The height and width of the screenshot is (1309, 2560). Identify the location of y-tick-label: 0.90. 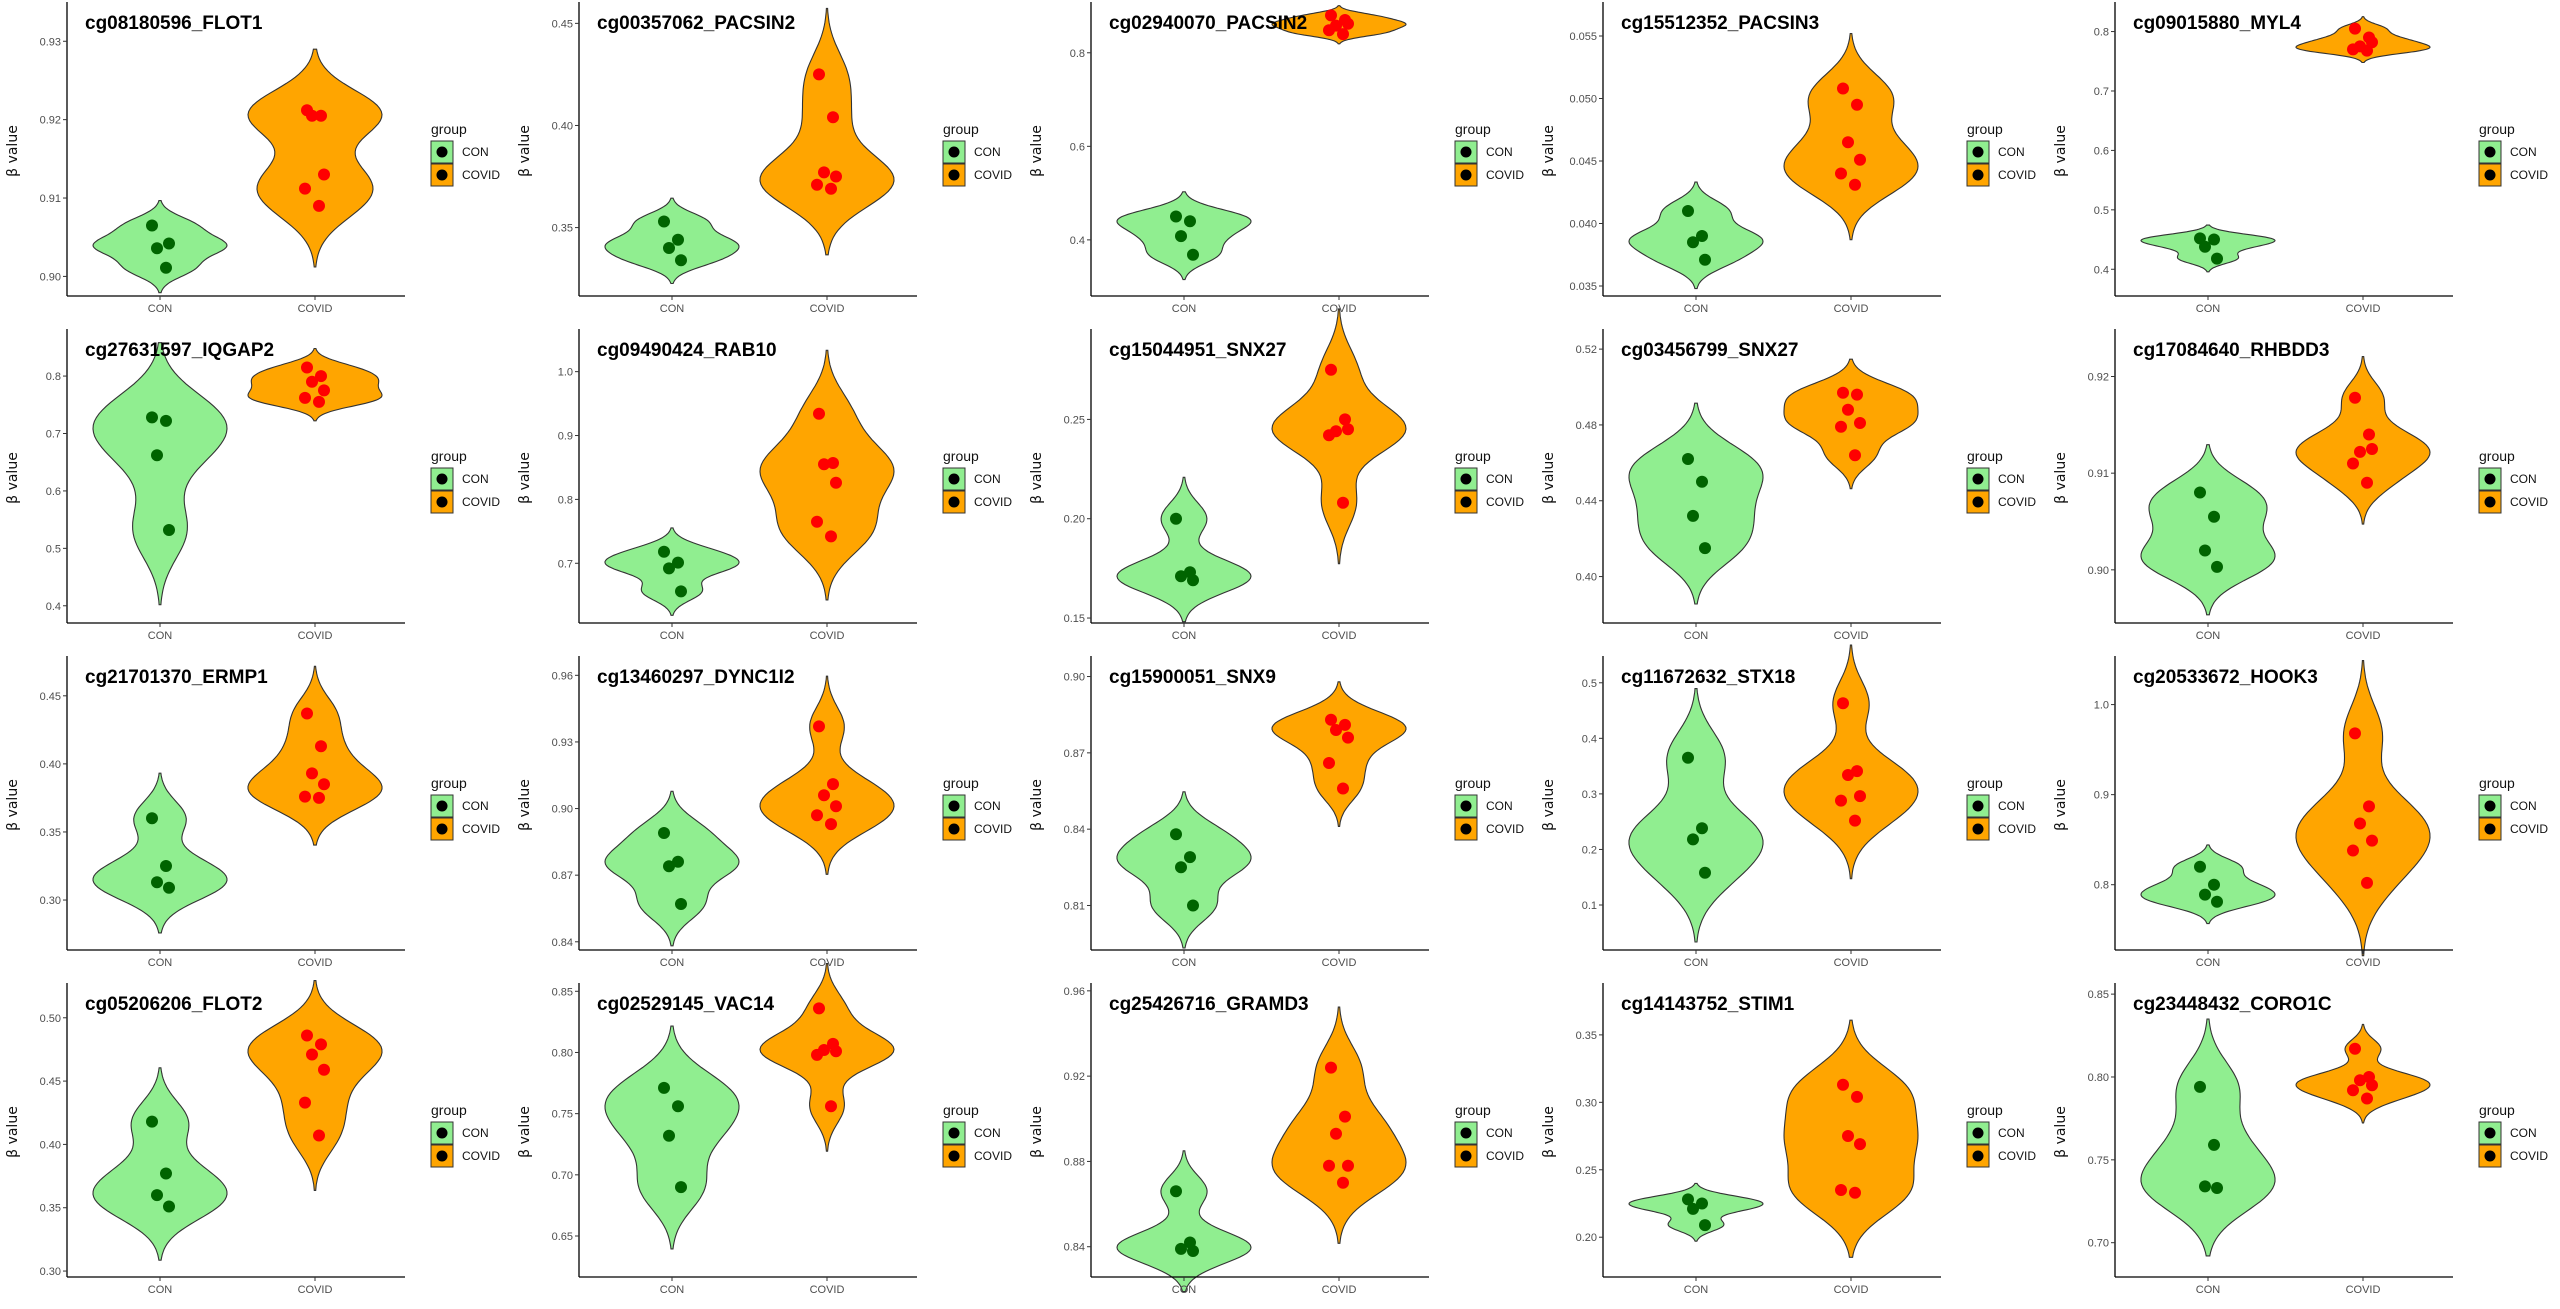
(2098, 571).